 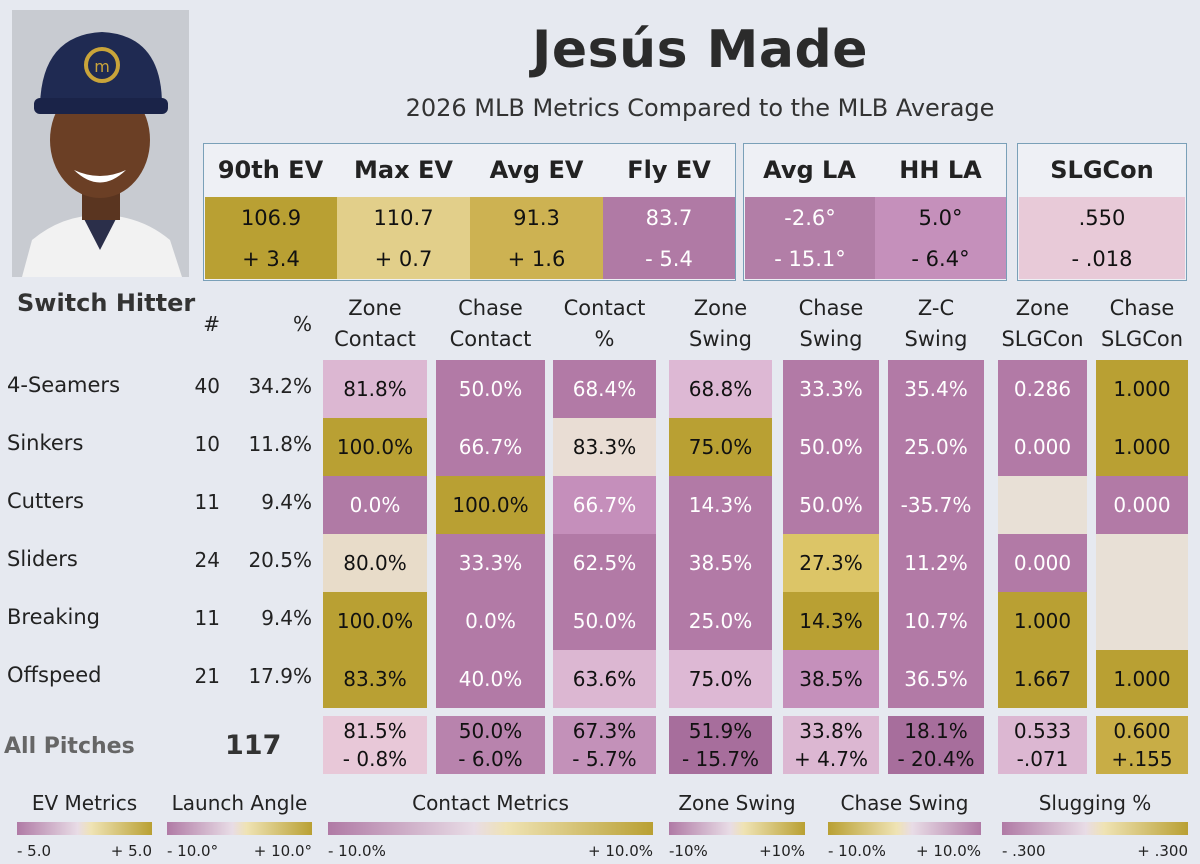 What do you see at coordinates (604, 505) in the screenshot?
I see `metric-cell: 66.7%` at bounding box center [604, 505].